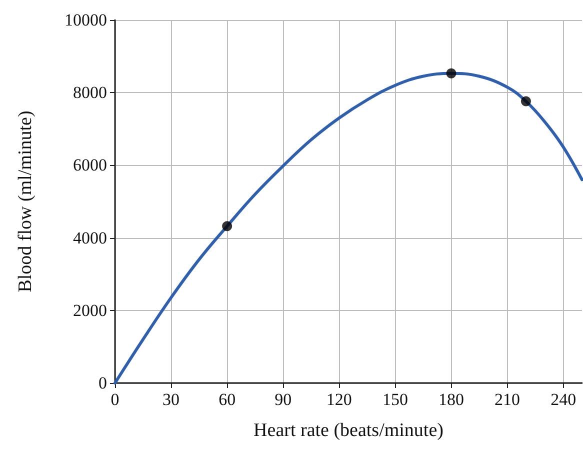 The image size is (583, 456). I want to click on y-tick-label: 4000, so click(90, 238).